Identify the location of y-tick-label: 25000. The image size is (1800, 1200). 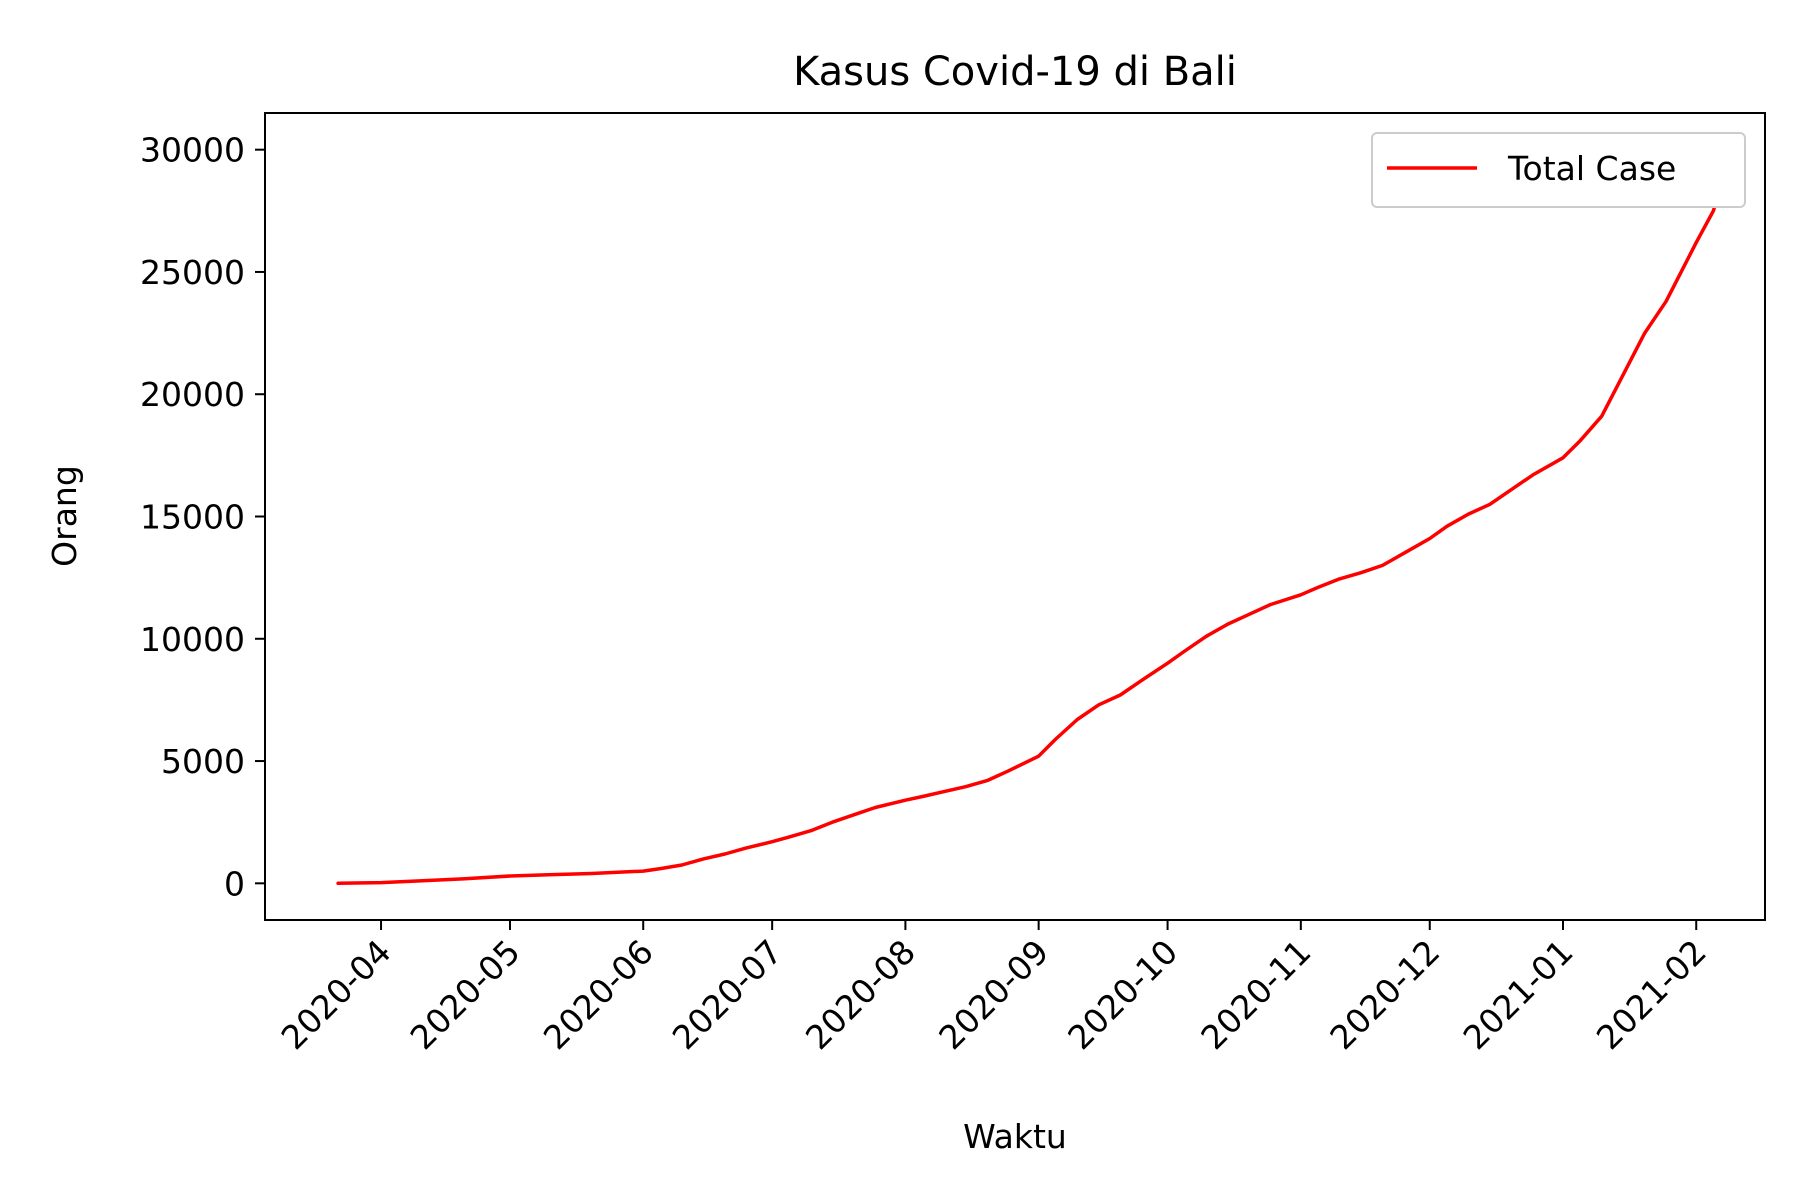
(192, 272).